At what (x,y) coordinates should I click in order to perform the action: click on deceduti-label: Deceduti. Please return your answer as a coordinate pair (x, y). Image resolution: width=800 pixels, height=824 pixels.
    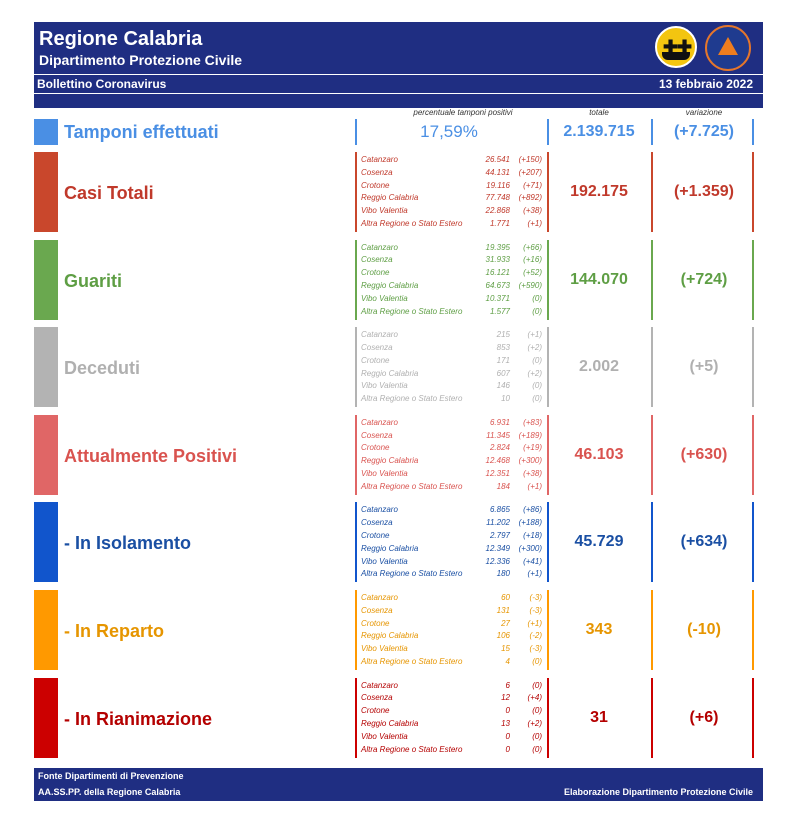
    Looking at the image, I should click on (102, 368).